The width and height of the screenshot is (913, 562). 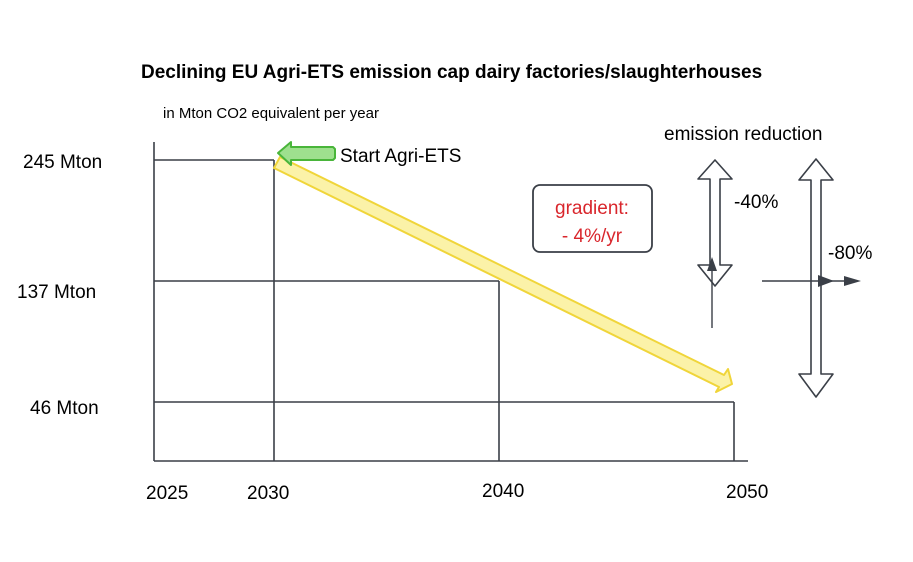 I want to click on gradient-box, so click(x=592, y=218).